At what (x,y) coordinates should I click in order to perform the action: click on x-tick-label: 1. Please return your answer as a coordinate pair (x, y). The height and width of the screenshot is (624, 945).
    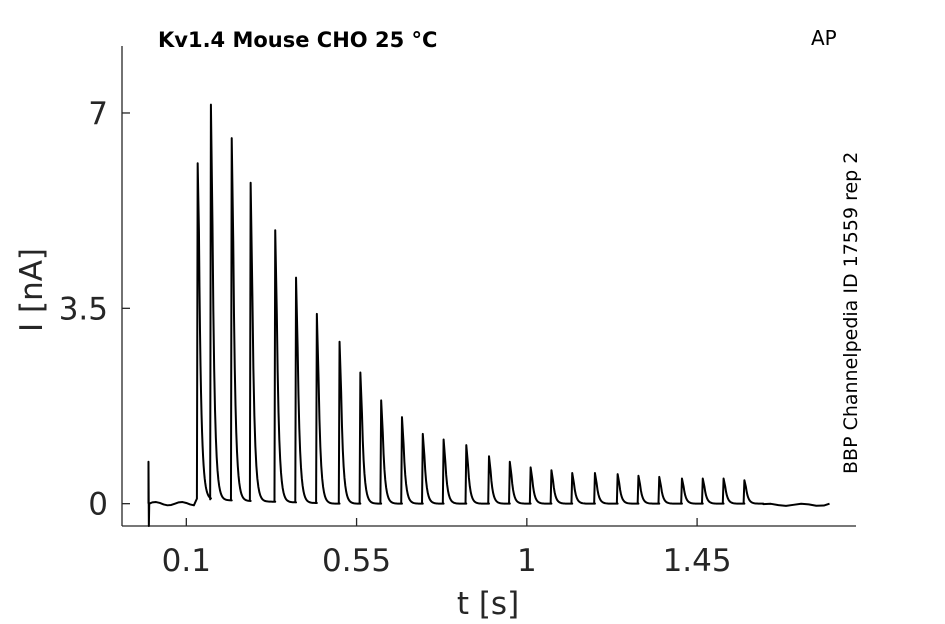
    Looking at the image, I should click on (527, 561).